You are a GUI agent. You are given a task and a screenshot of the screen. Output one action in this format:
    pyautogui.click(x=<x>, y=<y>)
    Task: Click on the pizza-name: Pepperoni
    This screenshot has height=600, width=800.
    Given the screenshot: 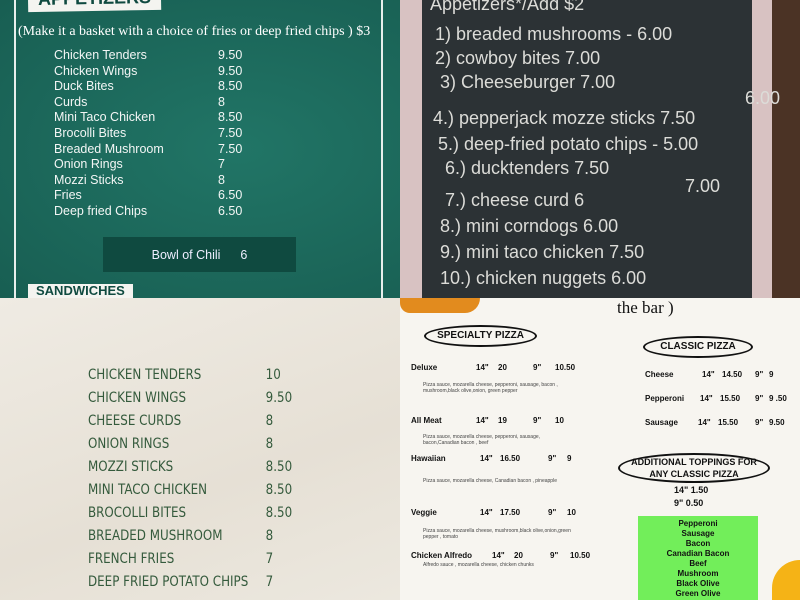 What is the action you would take?
    pyautogui.click(x=665, y=398)
    